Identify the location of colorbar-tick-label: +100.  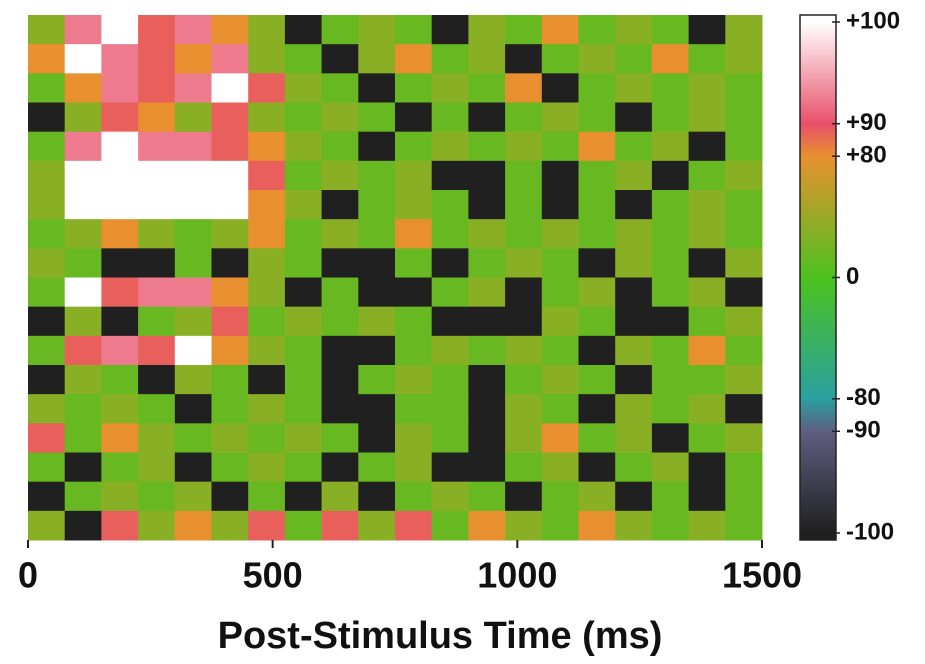
(873, 20).